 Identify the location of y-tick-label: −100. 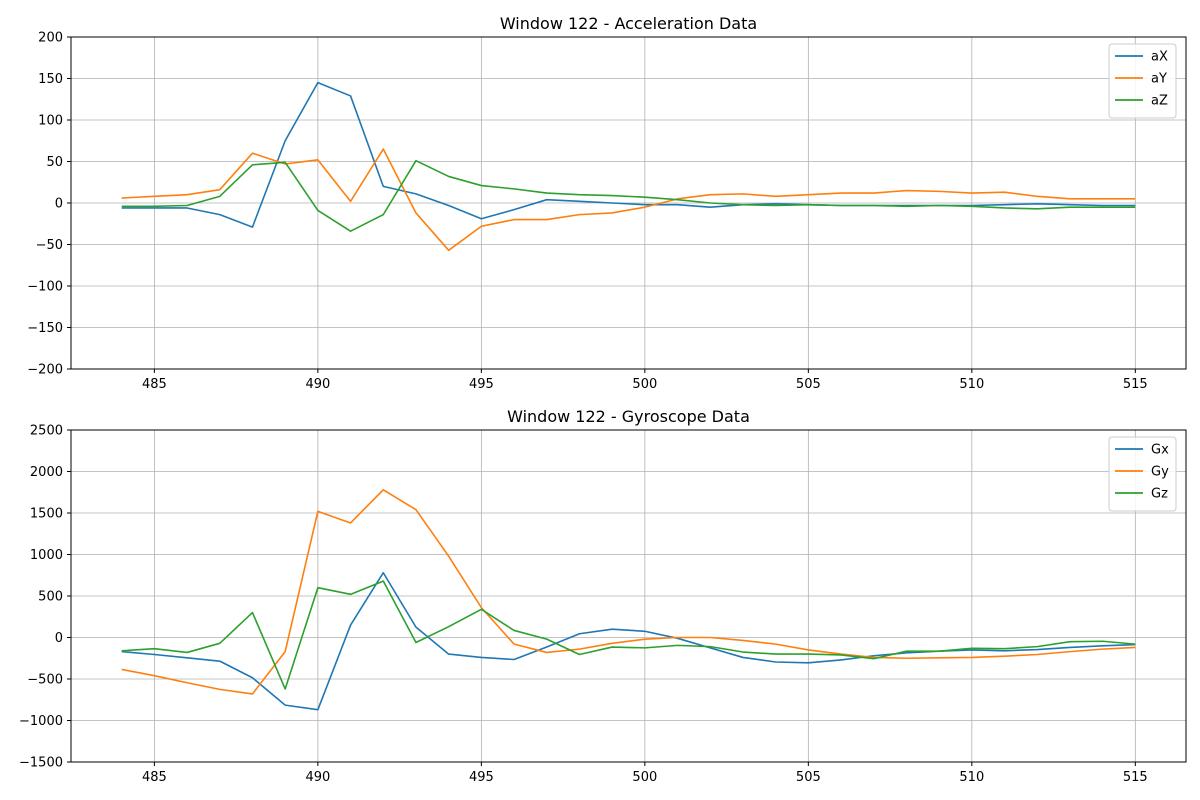
(45, 287).